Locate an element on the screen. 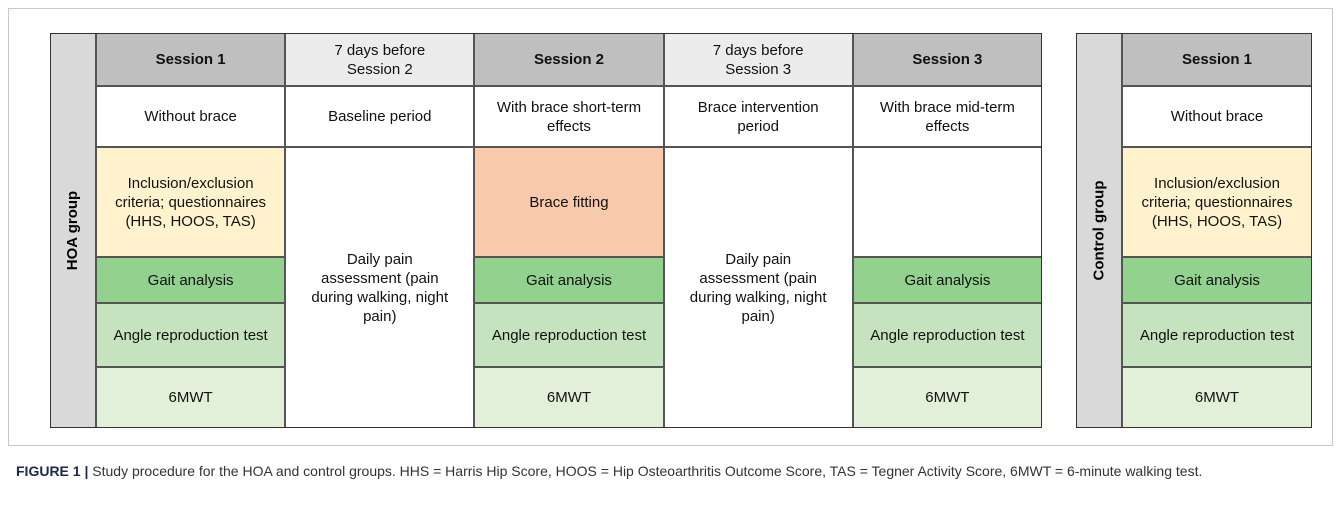  cell: Baseline period is located at coordinates (380, 116).